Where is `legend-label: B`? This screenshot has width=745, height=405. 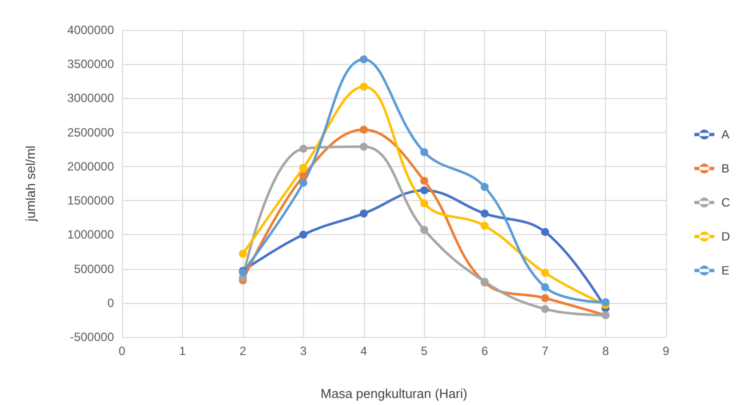
legend-label: B is located at coordinates (725, 169).